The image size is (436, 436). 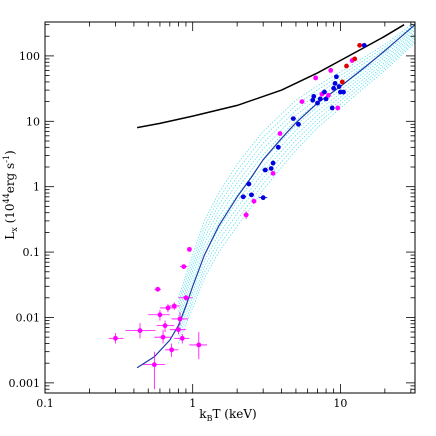 What do you see at coordinates (10, 194) in the screenshot?
I see `y-axis-label: Lx (1044erg s-1)` at bounding box center [10, 194].